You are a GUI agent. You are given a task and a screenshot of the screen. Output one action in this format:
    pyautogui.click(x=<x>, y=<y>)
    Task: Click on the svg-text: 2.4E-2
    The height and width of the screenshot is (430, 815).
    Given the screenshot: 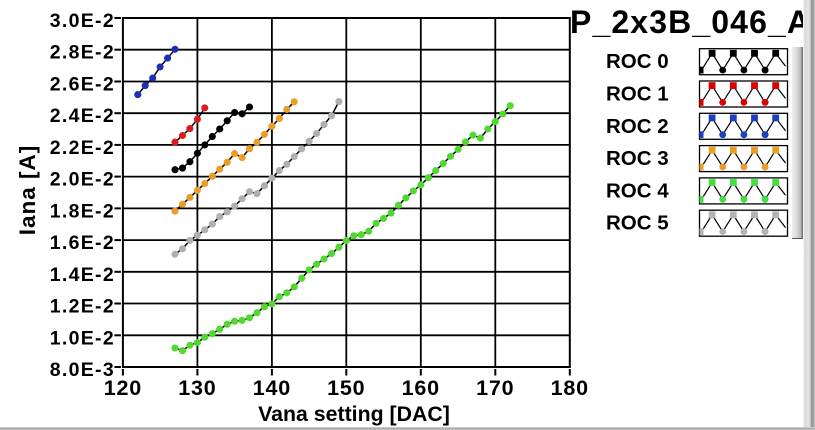 What is the action you would take?
    pyautogui.click(x=82, y=116)
    